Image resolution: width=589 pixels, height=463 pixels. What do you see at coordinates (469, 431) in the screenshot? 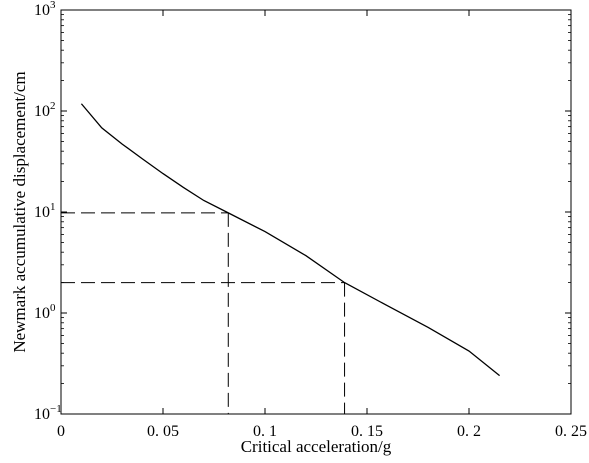
I see `x-tick-label: 0. 2` at bounding box center [469, 431].